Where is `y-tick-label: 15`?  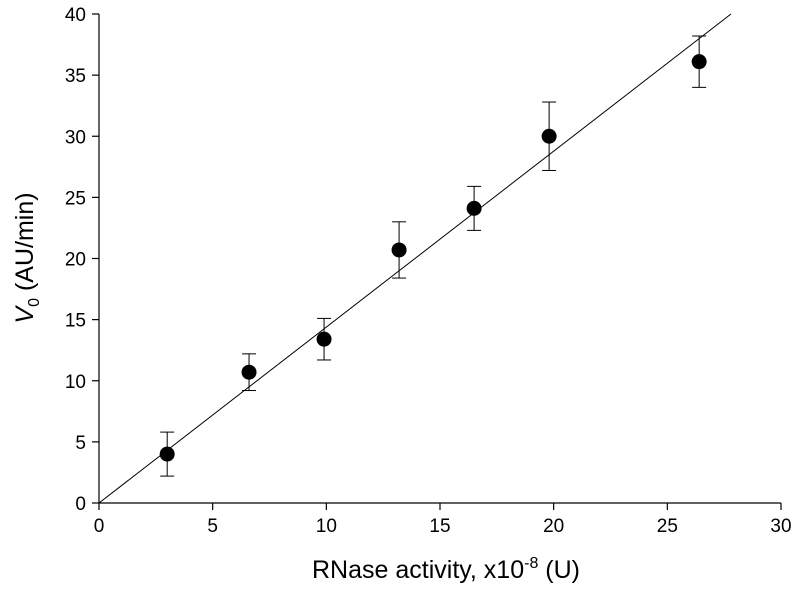
y-tick-label: 15 is located at coordinates (75, 321).